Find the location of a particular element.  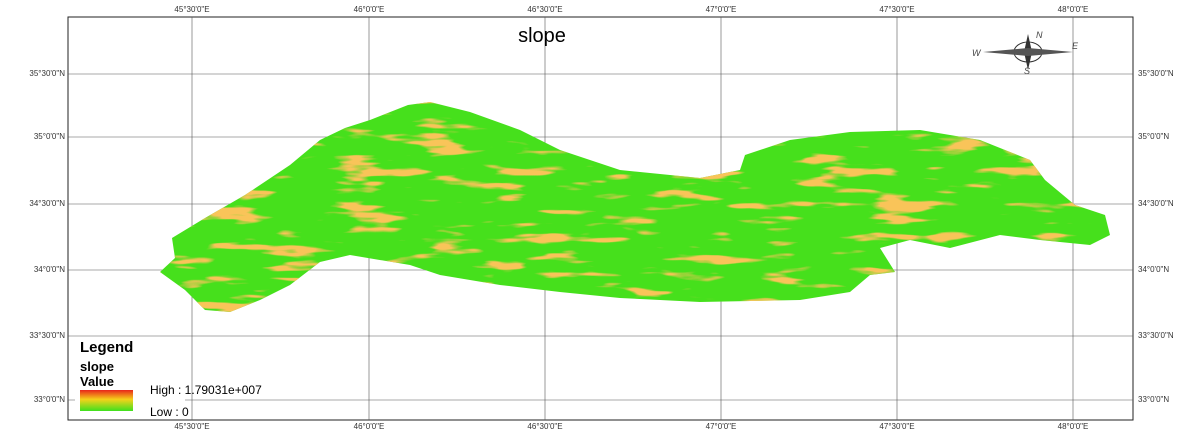

compass-label: S is located at coordinates (1027, 71).